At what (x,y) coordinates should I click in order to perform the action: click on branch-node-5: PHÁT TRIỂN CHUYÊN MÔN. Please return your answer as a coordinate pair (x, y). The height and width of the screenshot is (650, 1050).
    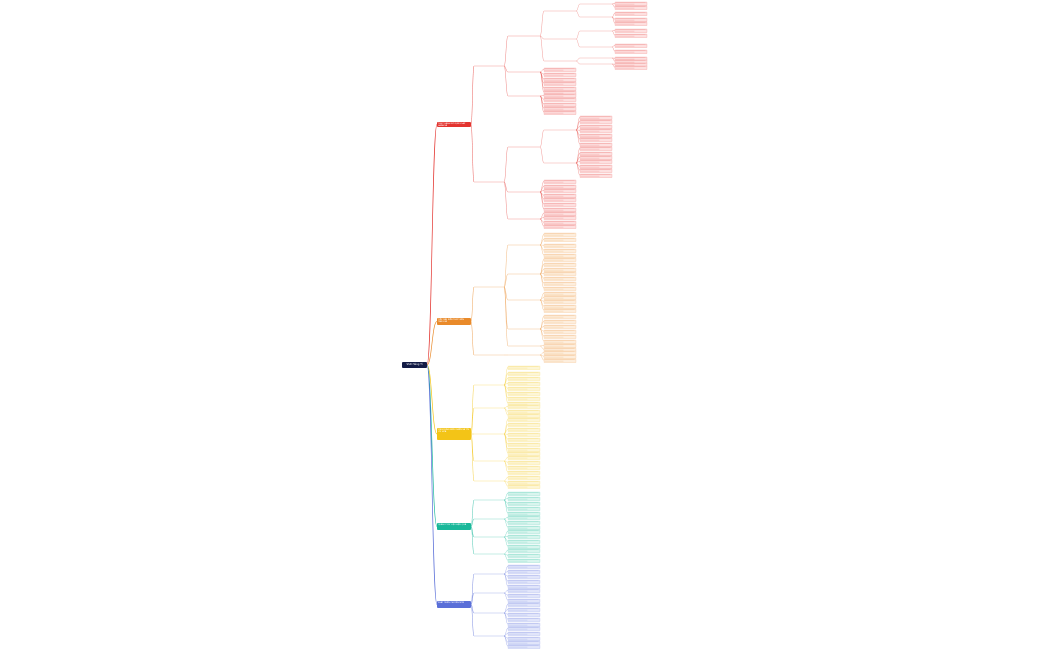
    Looking at the image, I should click on (454, 604).